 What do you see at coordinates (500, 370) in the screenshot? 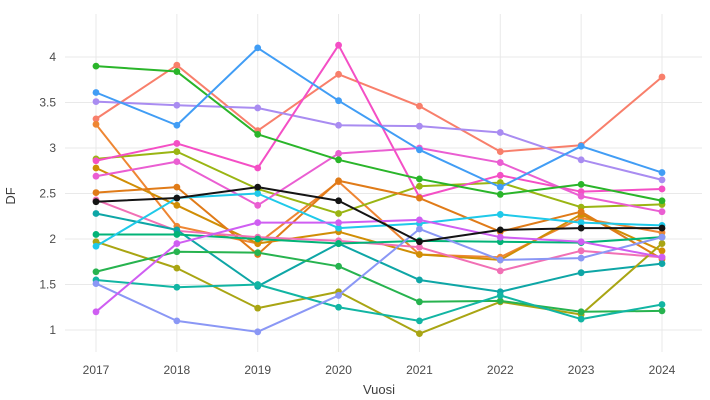
I see `x-tick-label: 2022` at bounding box center [500, 370].